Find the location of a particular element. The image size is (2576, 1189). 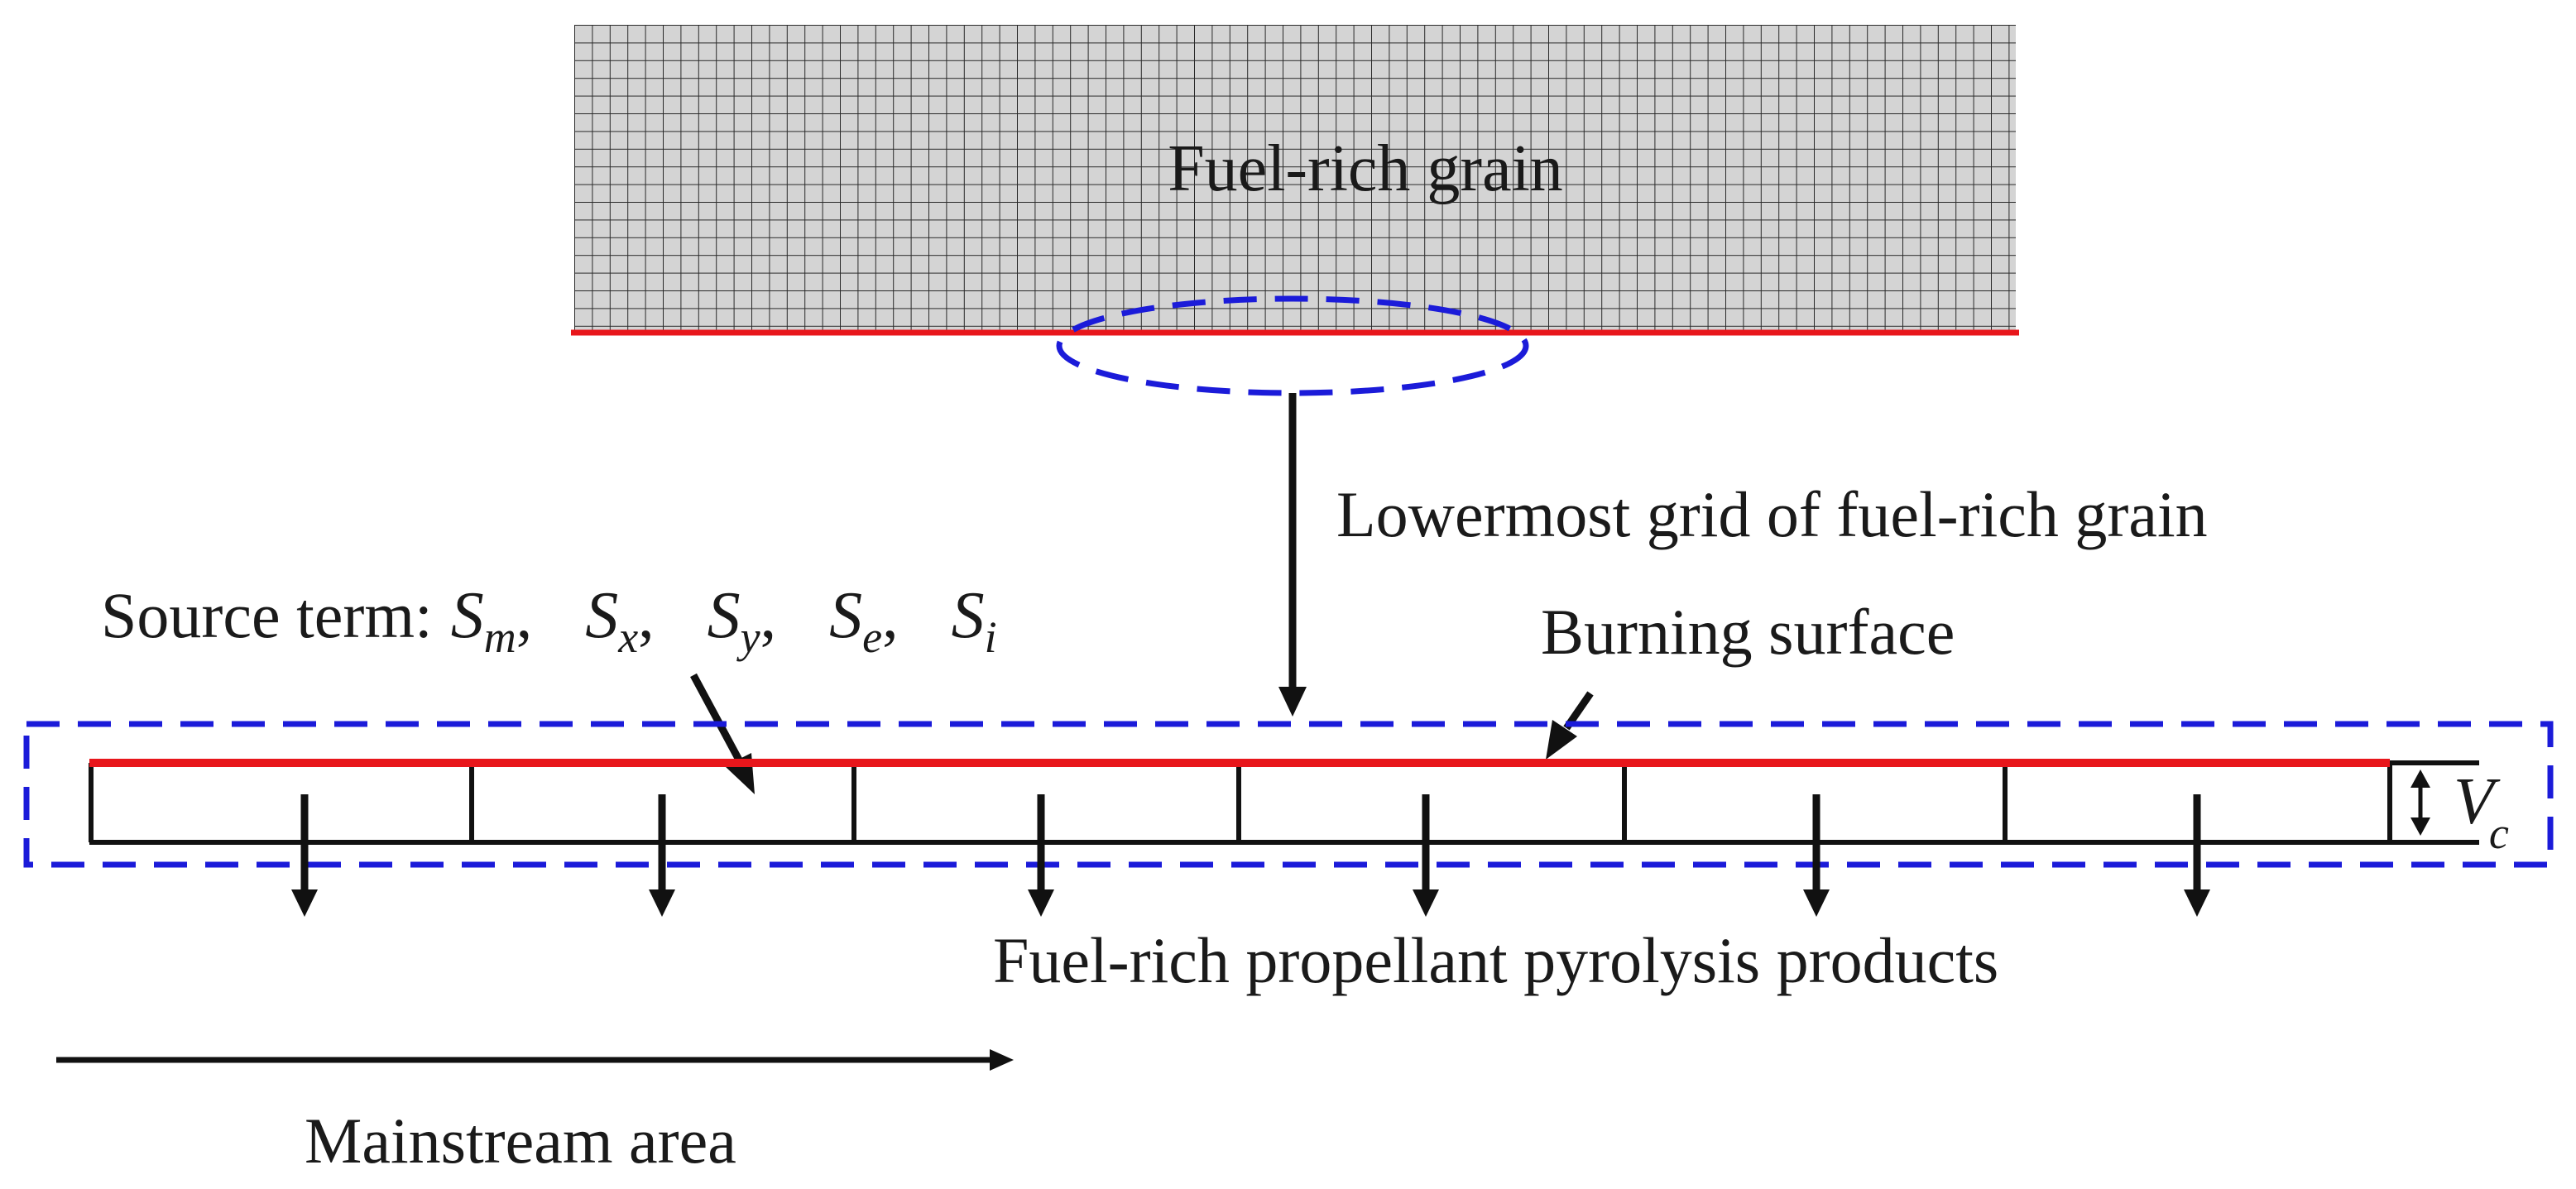

source-term-e-sub: e is located at coordinates (872, 637).